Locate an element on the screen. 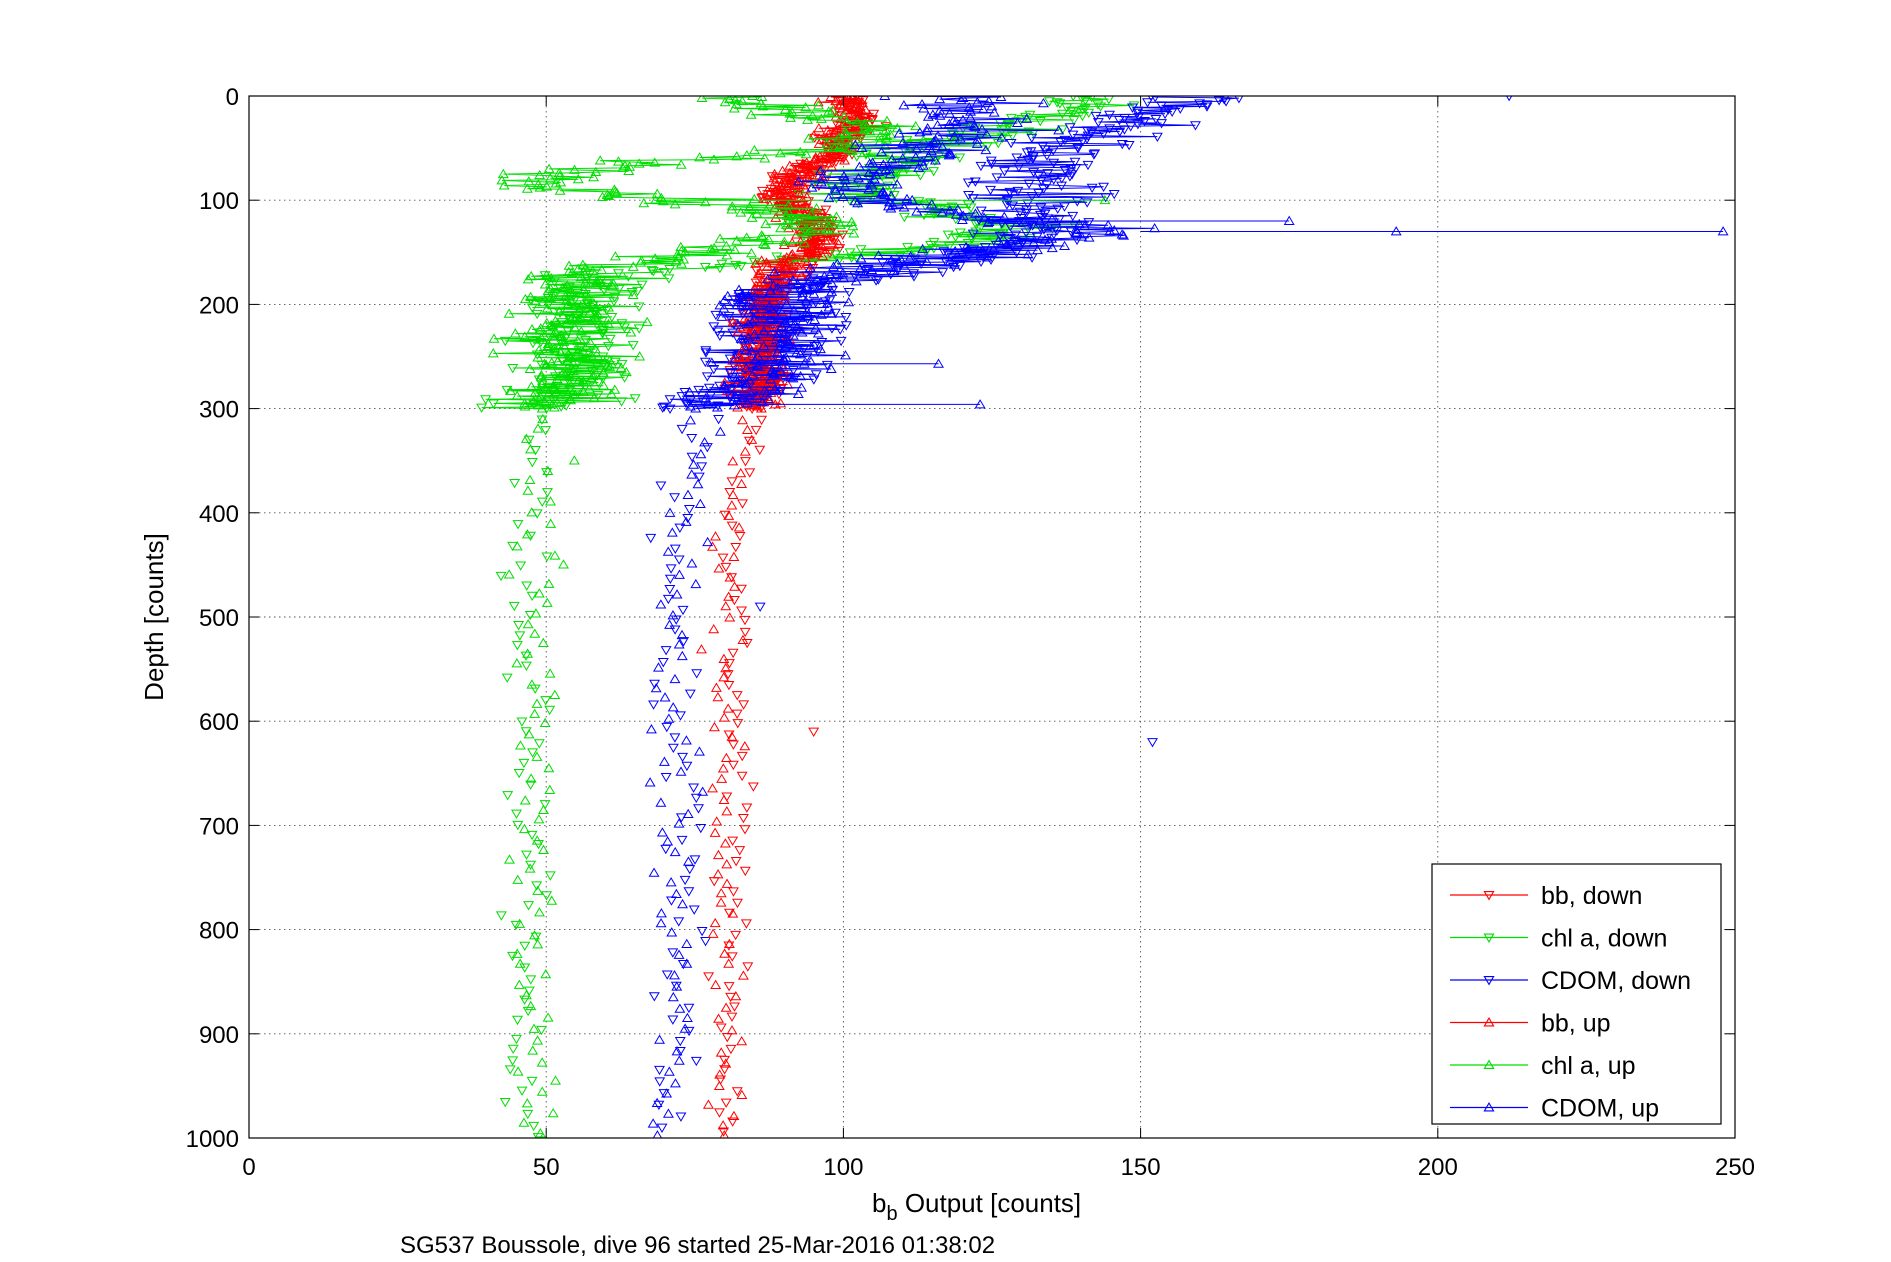 Image resolution: width=1891 pixels, height=1262 pixels. y-tick-label: 100 is located at coordinates (219, 201).